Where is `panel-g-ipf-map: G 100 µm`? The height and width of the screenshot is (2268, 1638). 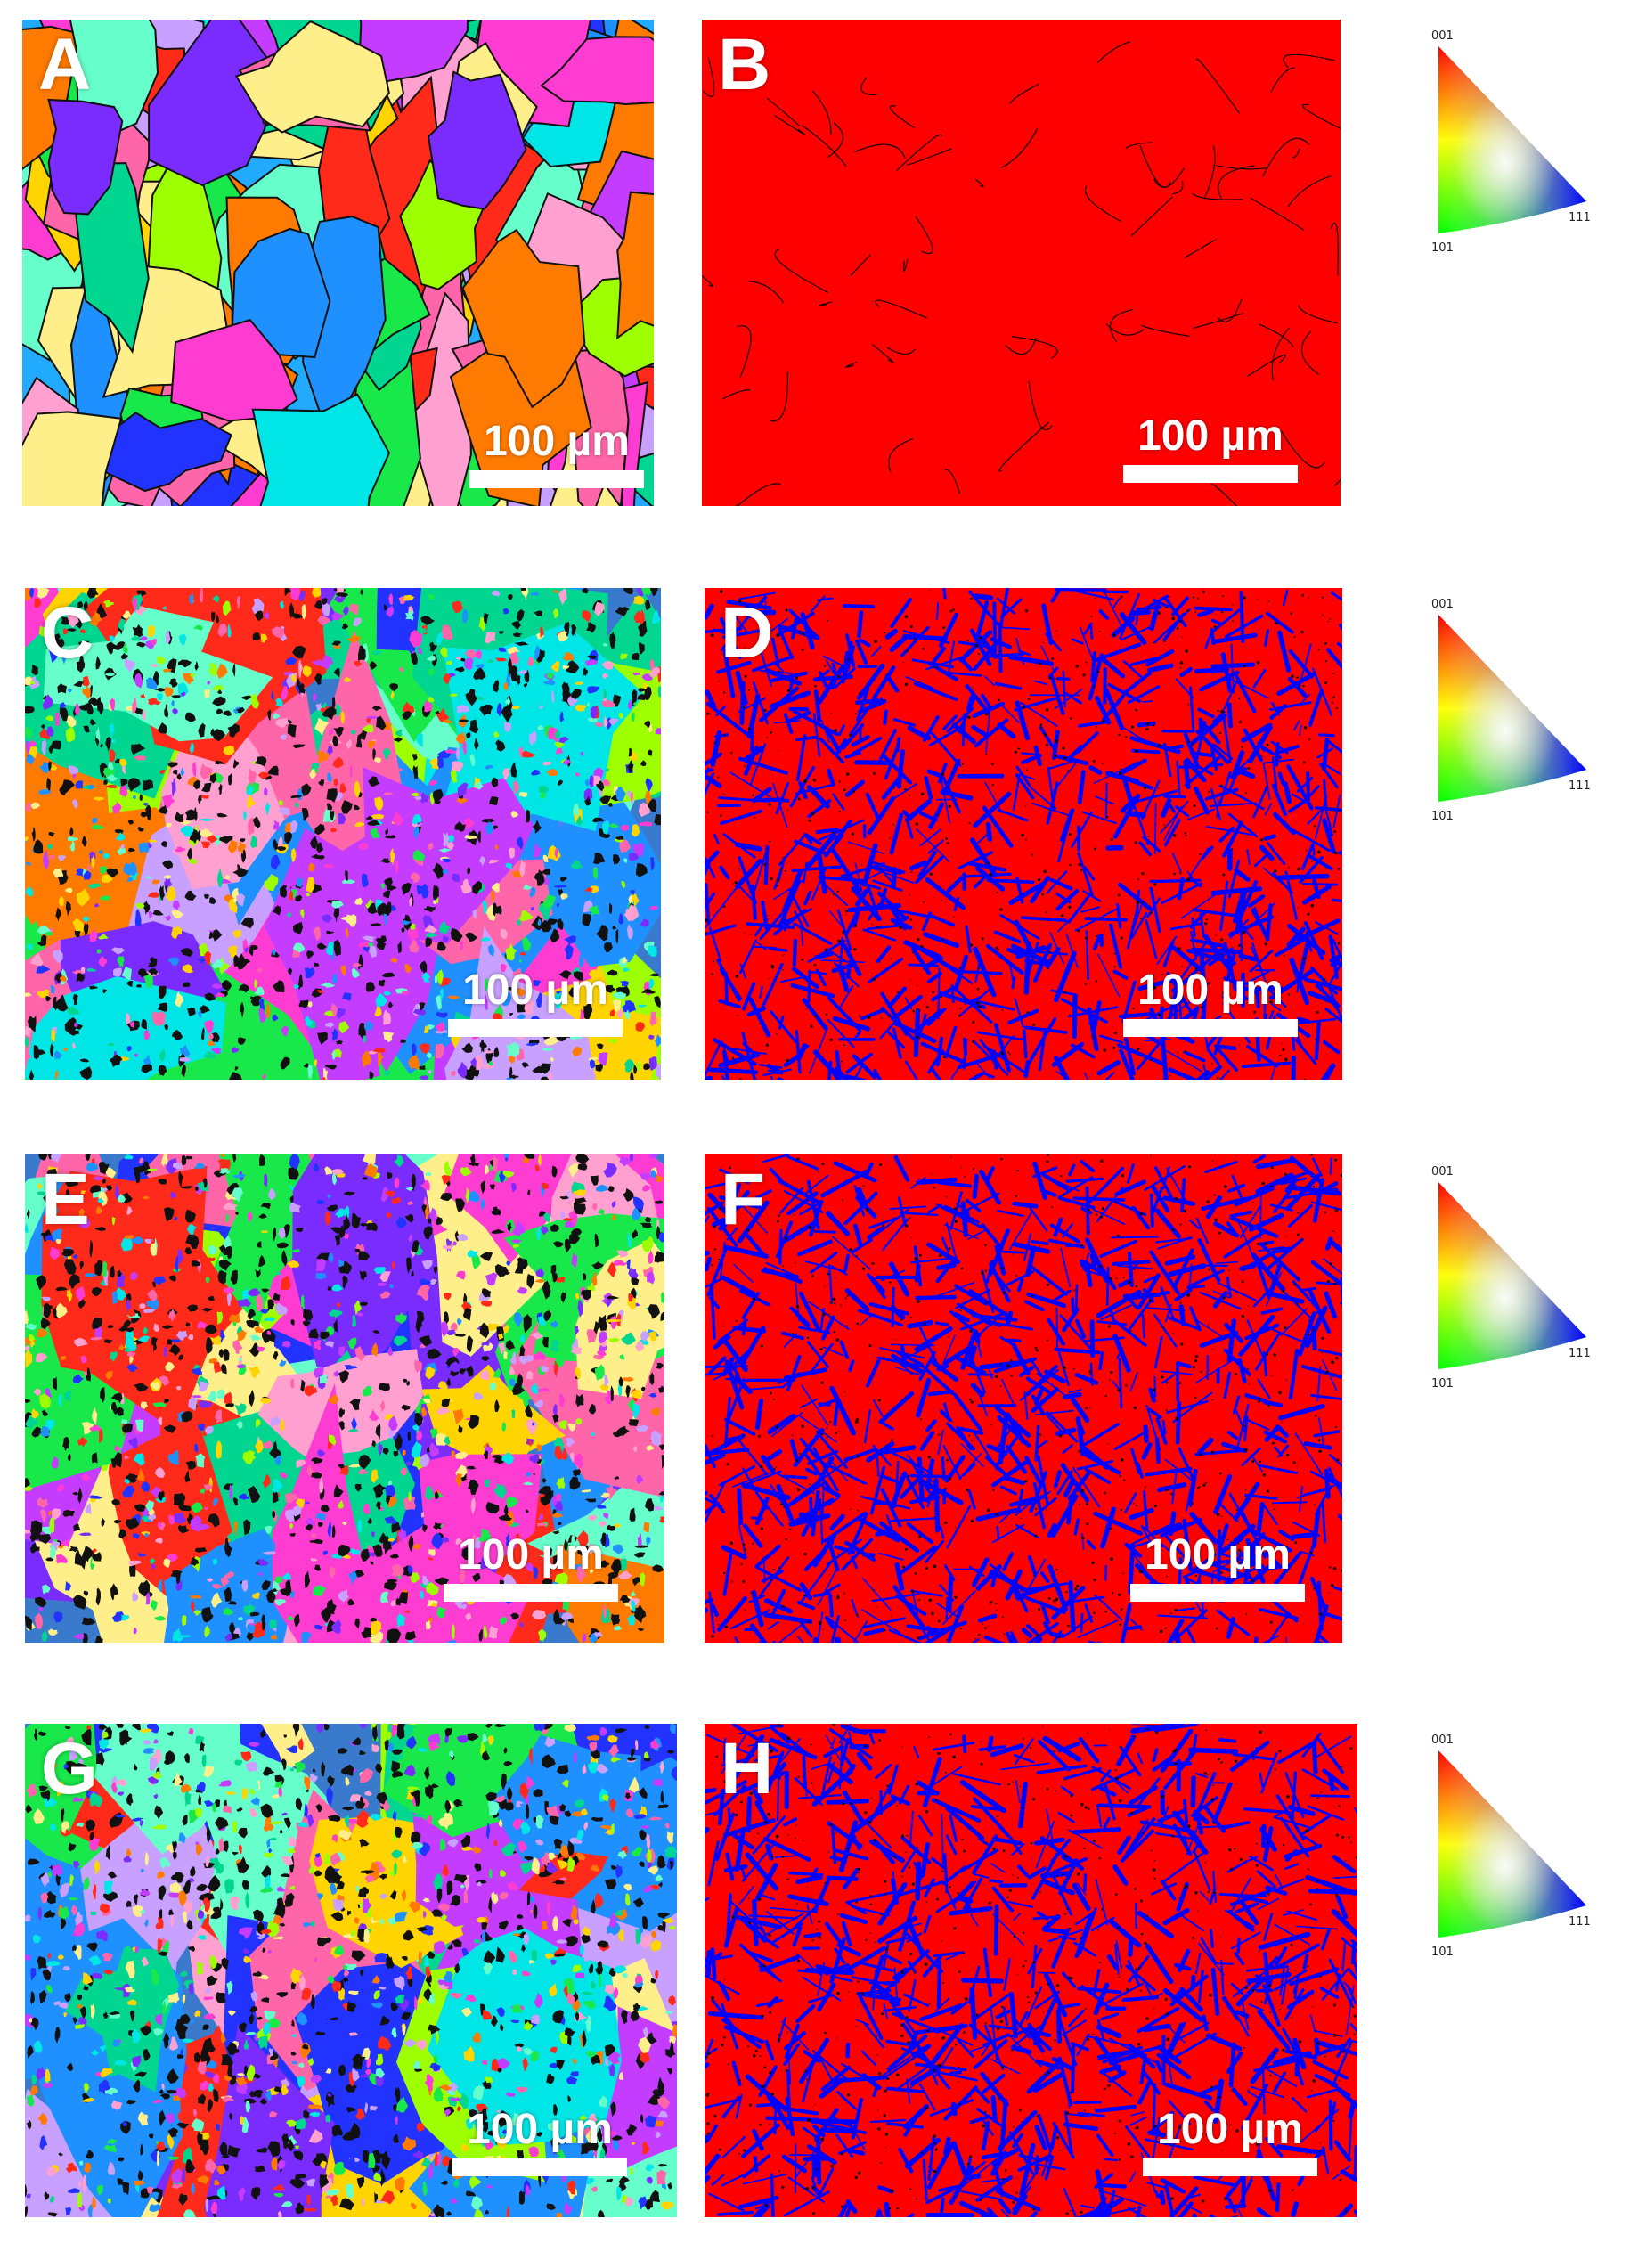 panel-g-ipf-map: G 100 µm is located at coordinates (351, 1970).